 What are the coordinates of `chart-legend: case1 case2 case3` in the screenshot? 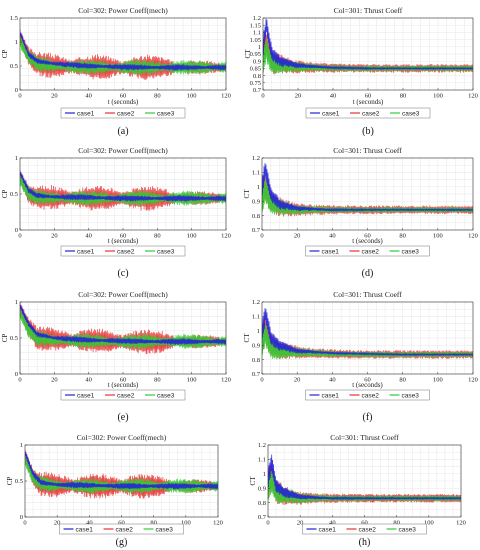 It's located at (123, 251).